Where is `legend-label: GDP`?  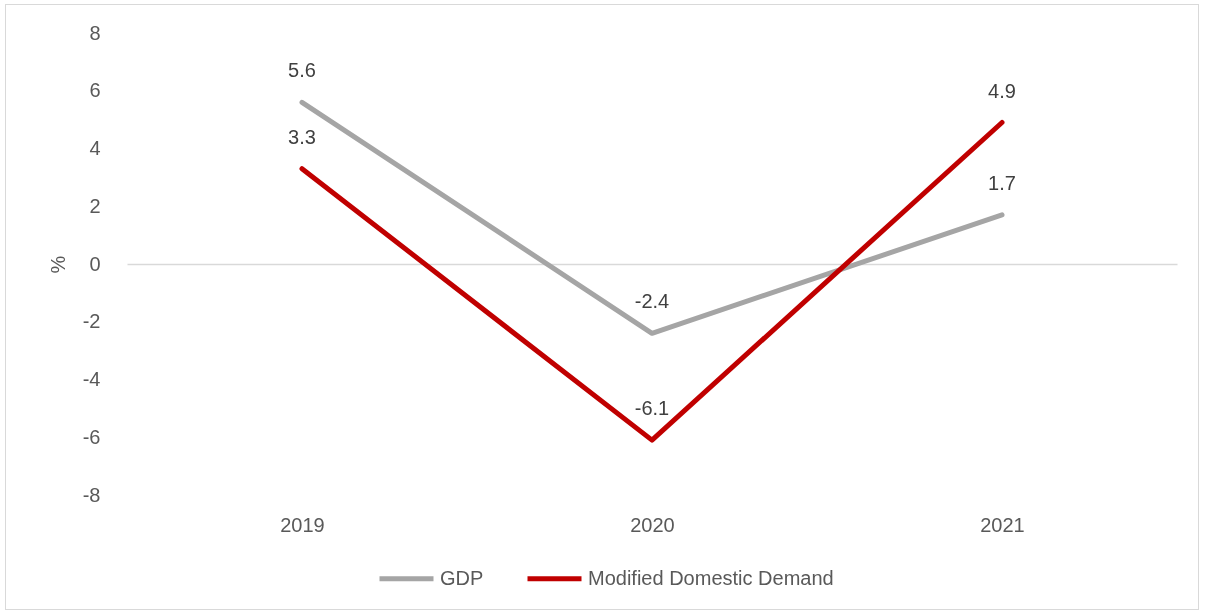
legend-label: GDP is located at coordinates (462, 577).